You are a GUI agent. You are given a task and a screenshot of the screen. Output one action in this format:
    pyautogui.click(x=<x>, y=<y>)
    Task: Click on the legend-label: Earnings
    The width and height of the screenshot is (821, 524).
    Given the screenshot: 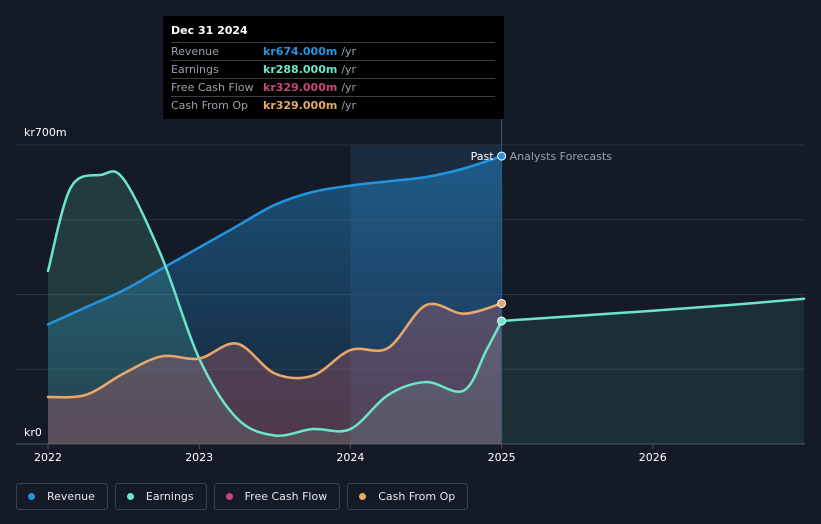 What is the action you would take?
    pyautogui.click(x=169, y=496)
    